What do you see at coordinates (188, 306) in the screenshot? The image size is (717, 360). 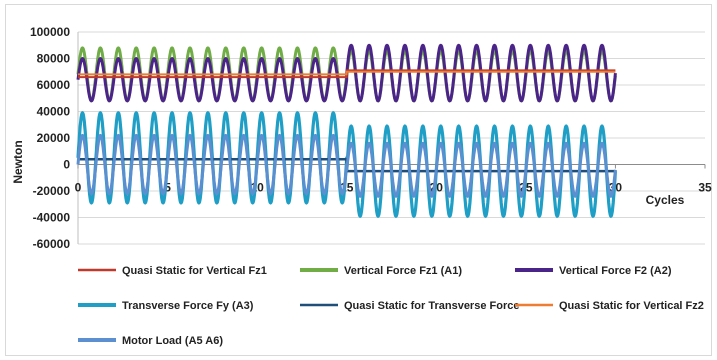 I see `legend-label: Transverse Force Fy (A3)` at bounding box center [188, 306].